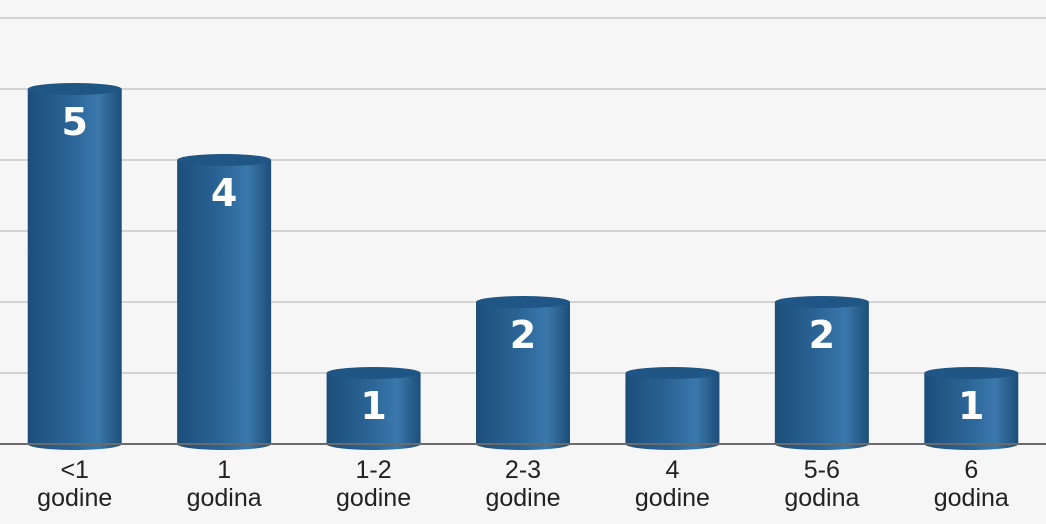 Image resolution: width=1046 pixels, height=524 pixels. Describe the element at coordinates (74, 122) in the screenshot. I see `bar-value-label: 5` at that location.